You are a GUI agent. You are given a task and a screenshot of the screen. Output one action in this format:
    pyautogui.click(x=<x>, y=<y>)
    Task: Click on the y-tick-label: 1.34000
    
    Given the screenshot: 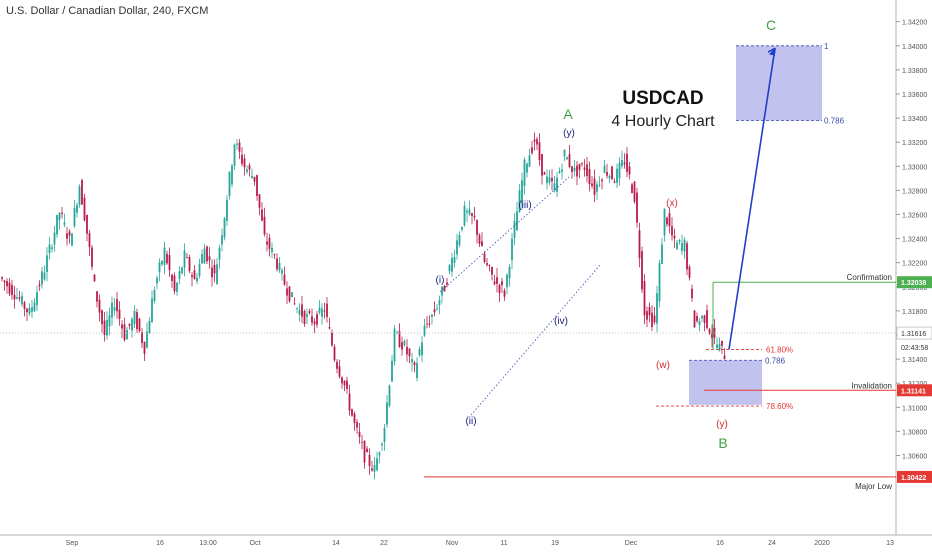 What is the action you would take?
    pyautogui.click(x=914, y=47)
    